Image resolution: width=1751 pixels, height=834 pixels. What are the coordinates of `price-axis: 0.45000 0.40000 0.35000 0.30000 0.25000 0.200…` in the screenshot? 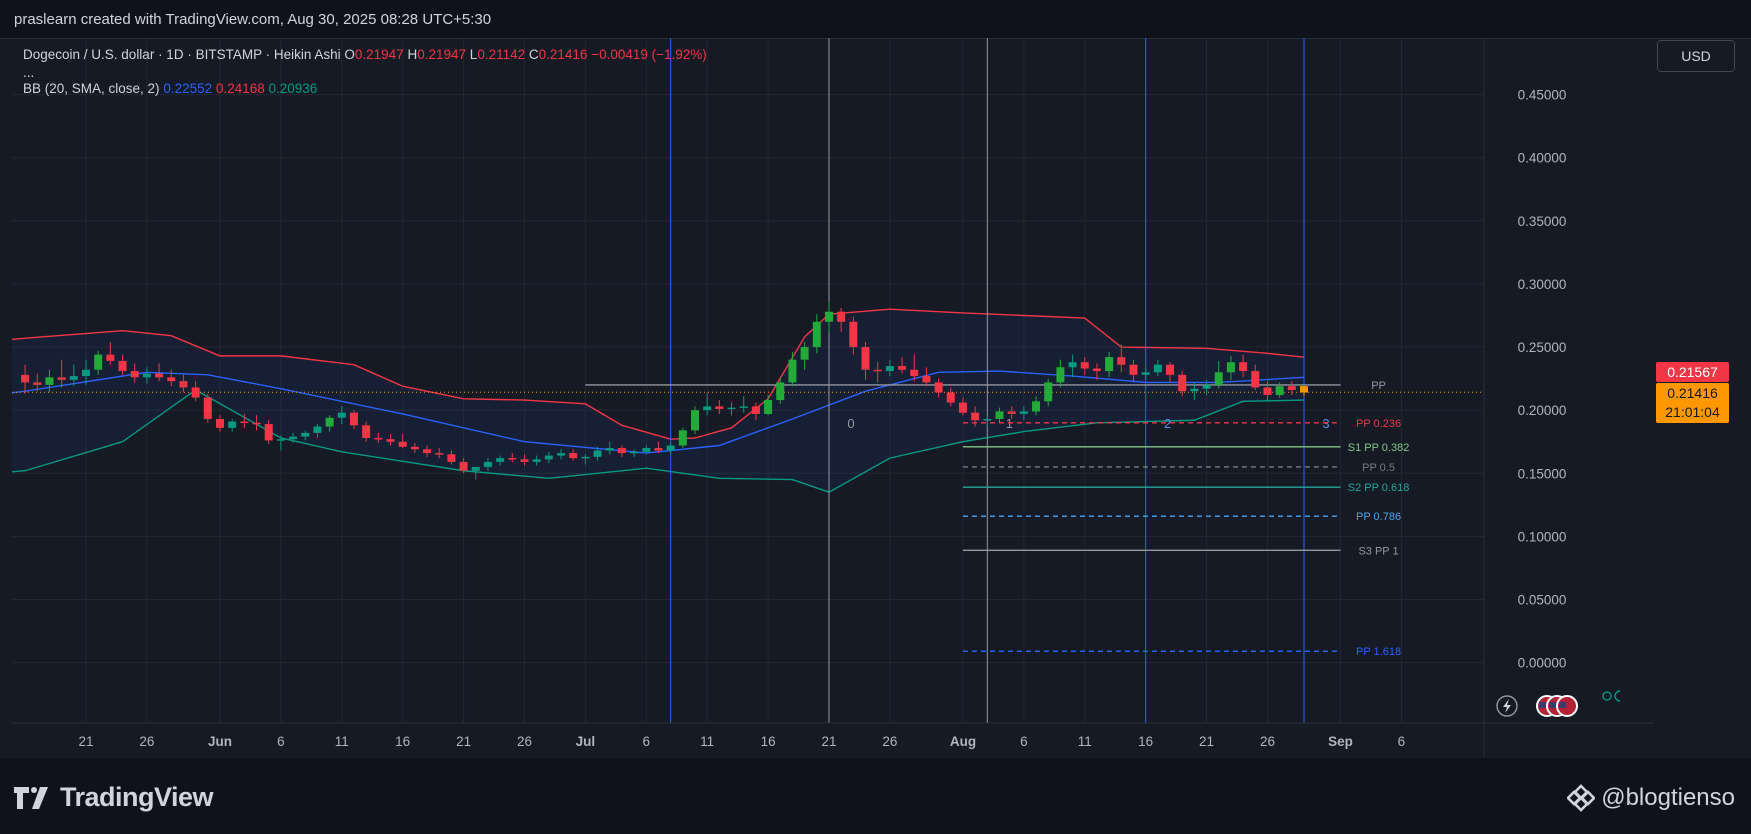 It's located at (1524, 398).